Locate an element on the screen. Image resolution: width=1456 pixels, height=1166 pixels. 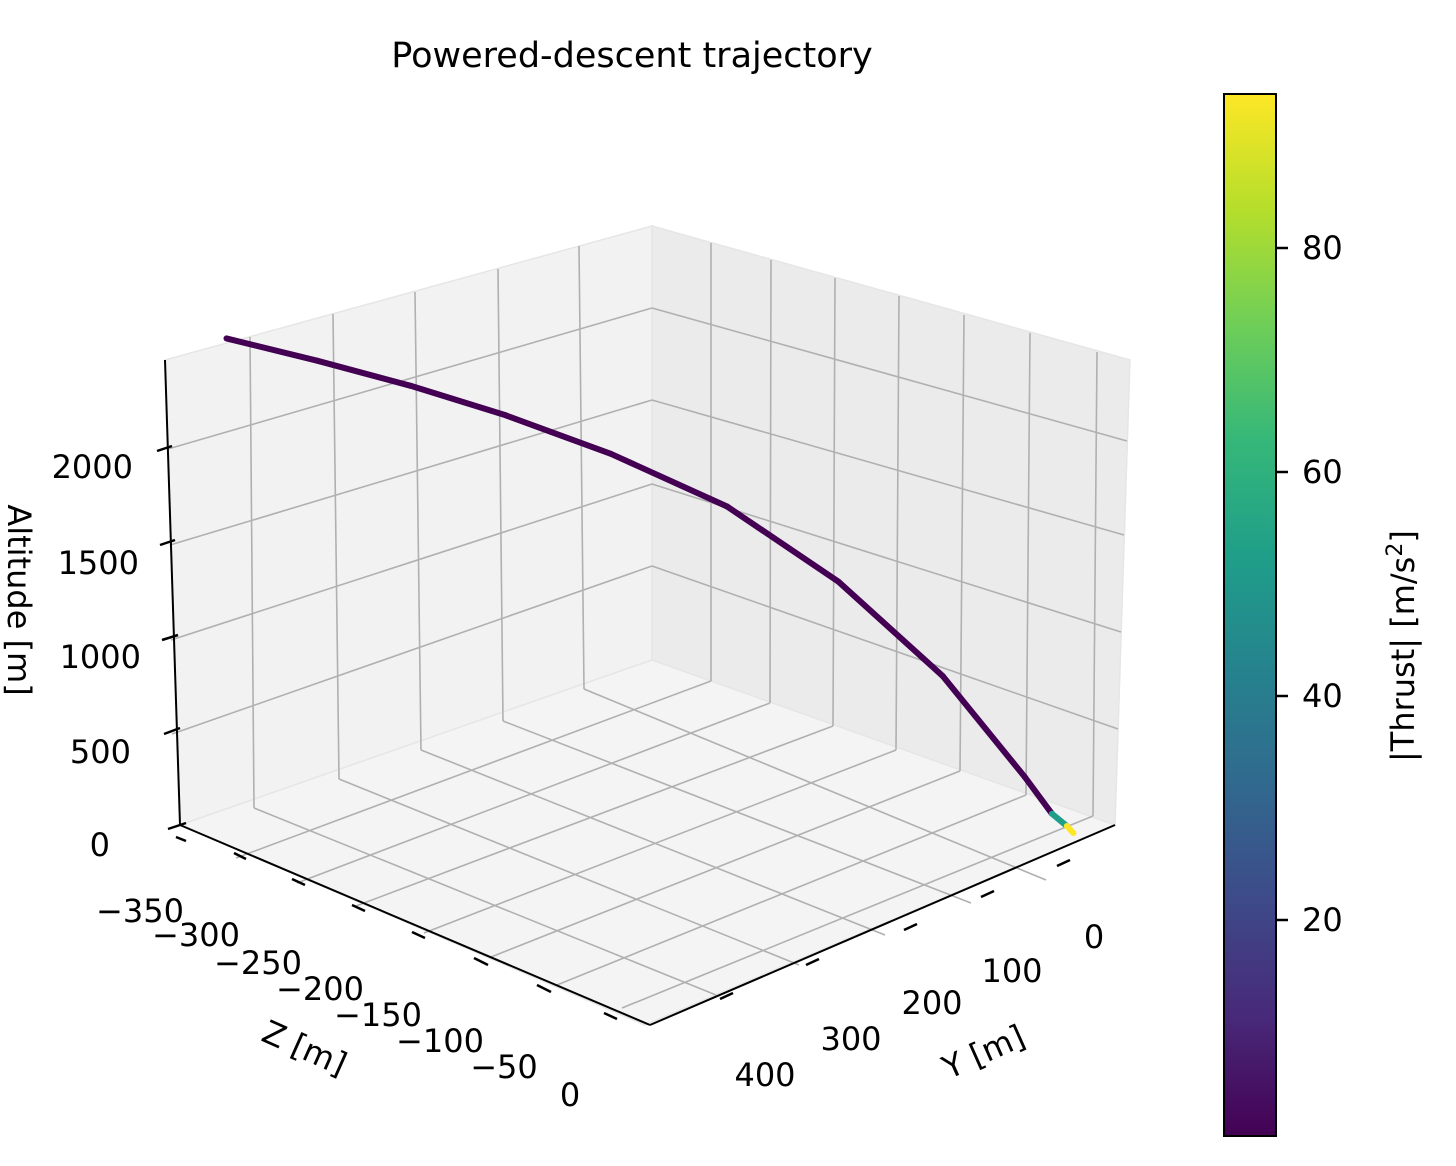
altitude-axis-line is located at coordinates (172, 592).